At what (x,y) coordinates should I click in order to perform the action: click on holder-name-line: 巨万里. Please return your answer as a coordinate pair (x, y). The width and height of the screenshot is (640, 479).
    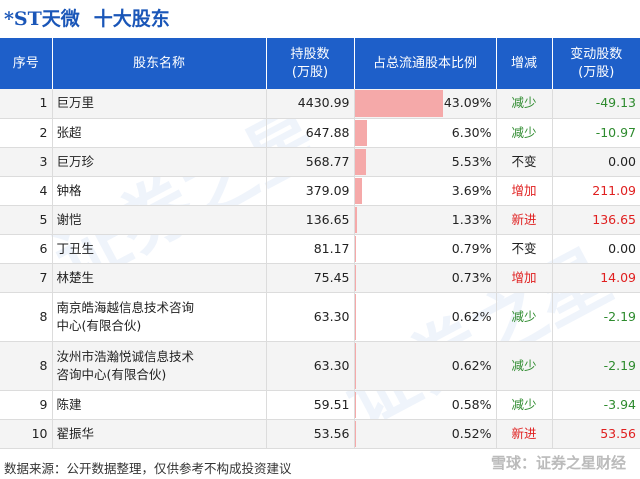
    Looking at the image, I should click on (75, 103).